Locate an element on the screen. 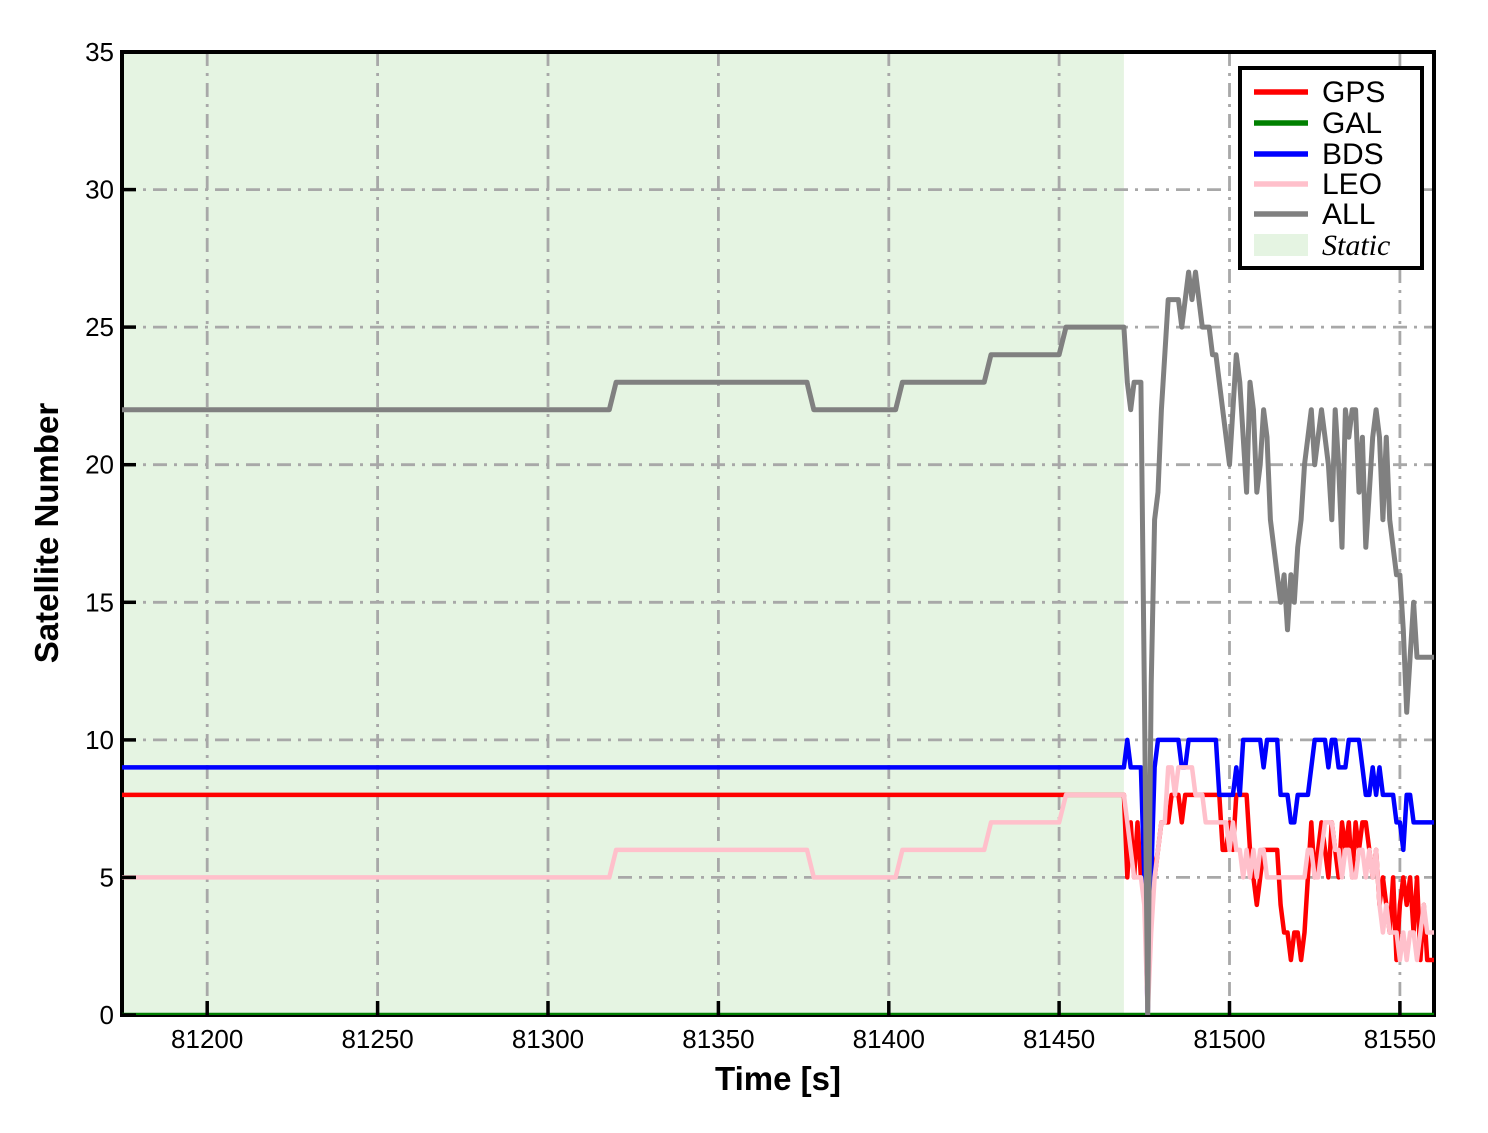  x-tick-label: 81300 is located at coordinates (548, 1039).